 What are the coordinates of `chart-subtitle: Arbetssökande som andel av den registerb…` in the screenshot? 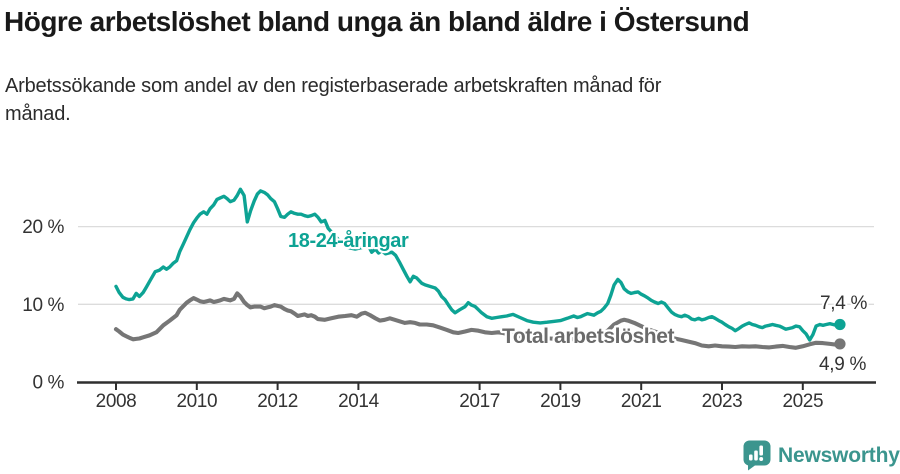 It's located at (400, 100).